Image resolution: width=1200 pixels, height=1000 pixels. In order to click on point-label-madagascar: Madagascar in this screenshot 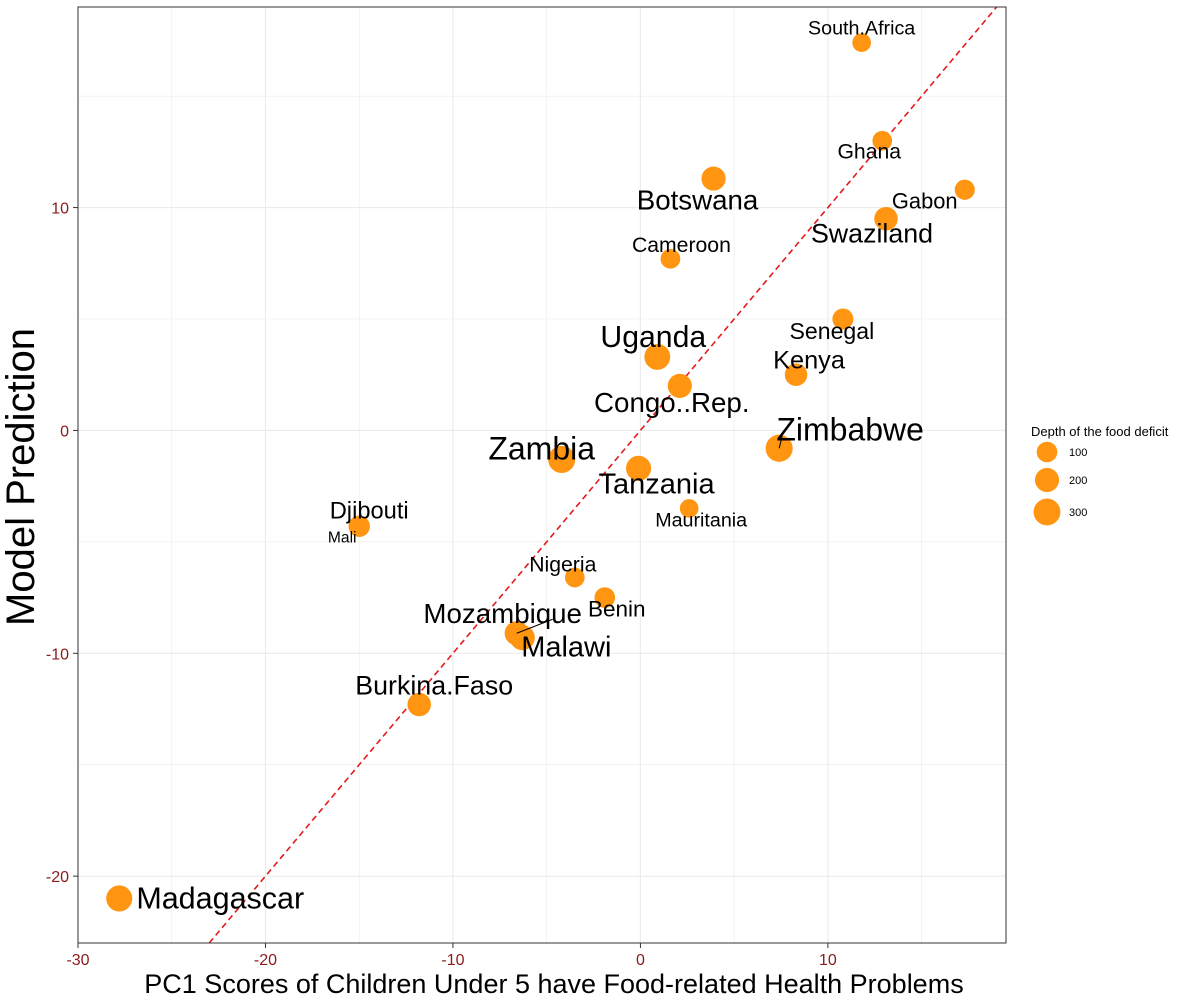, I will do `click(220, 898)`.